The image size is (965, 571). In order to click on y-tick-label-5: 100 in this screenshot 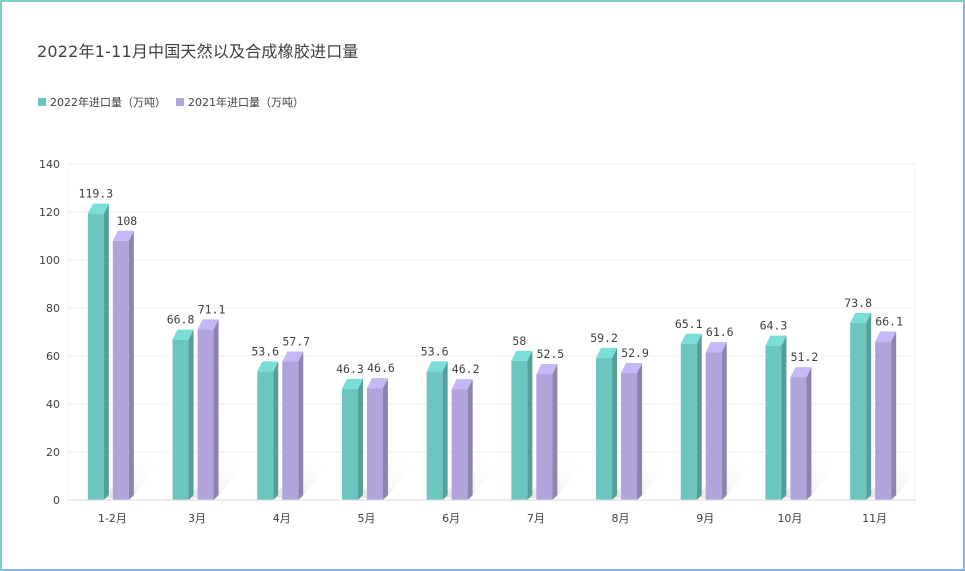, I will do `click(49, 260)`.